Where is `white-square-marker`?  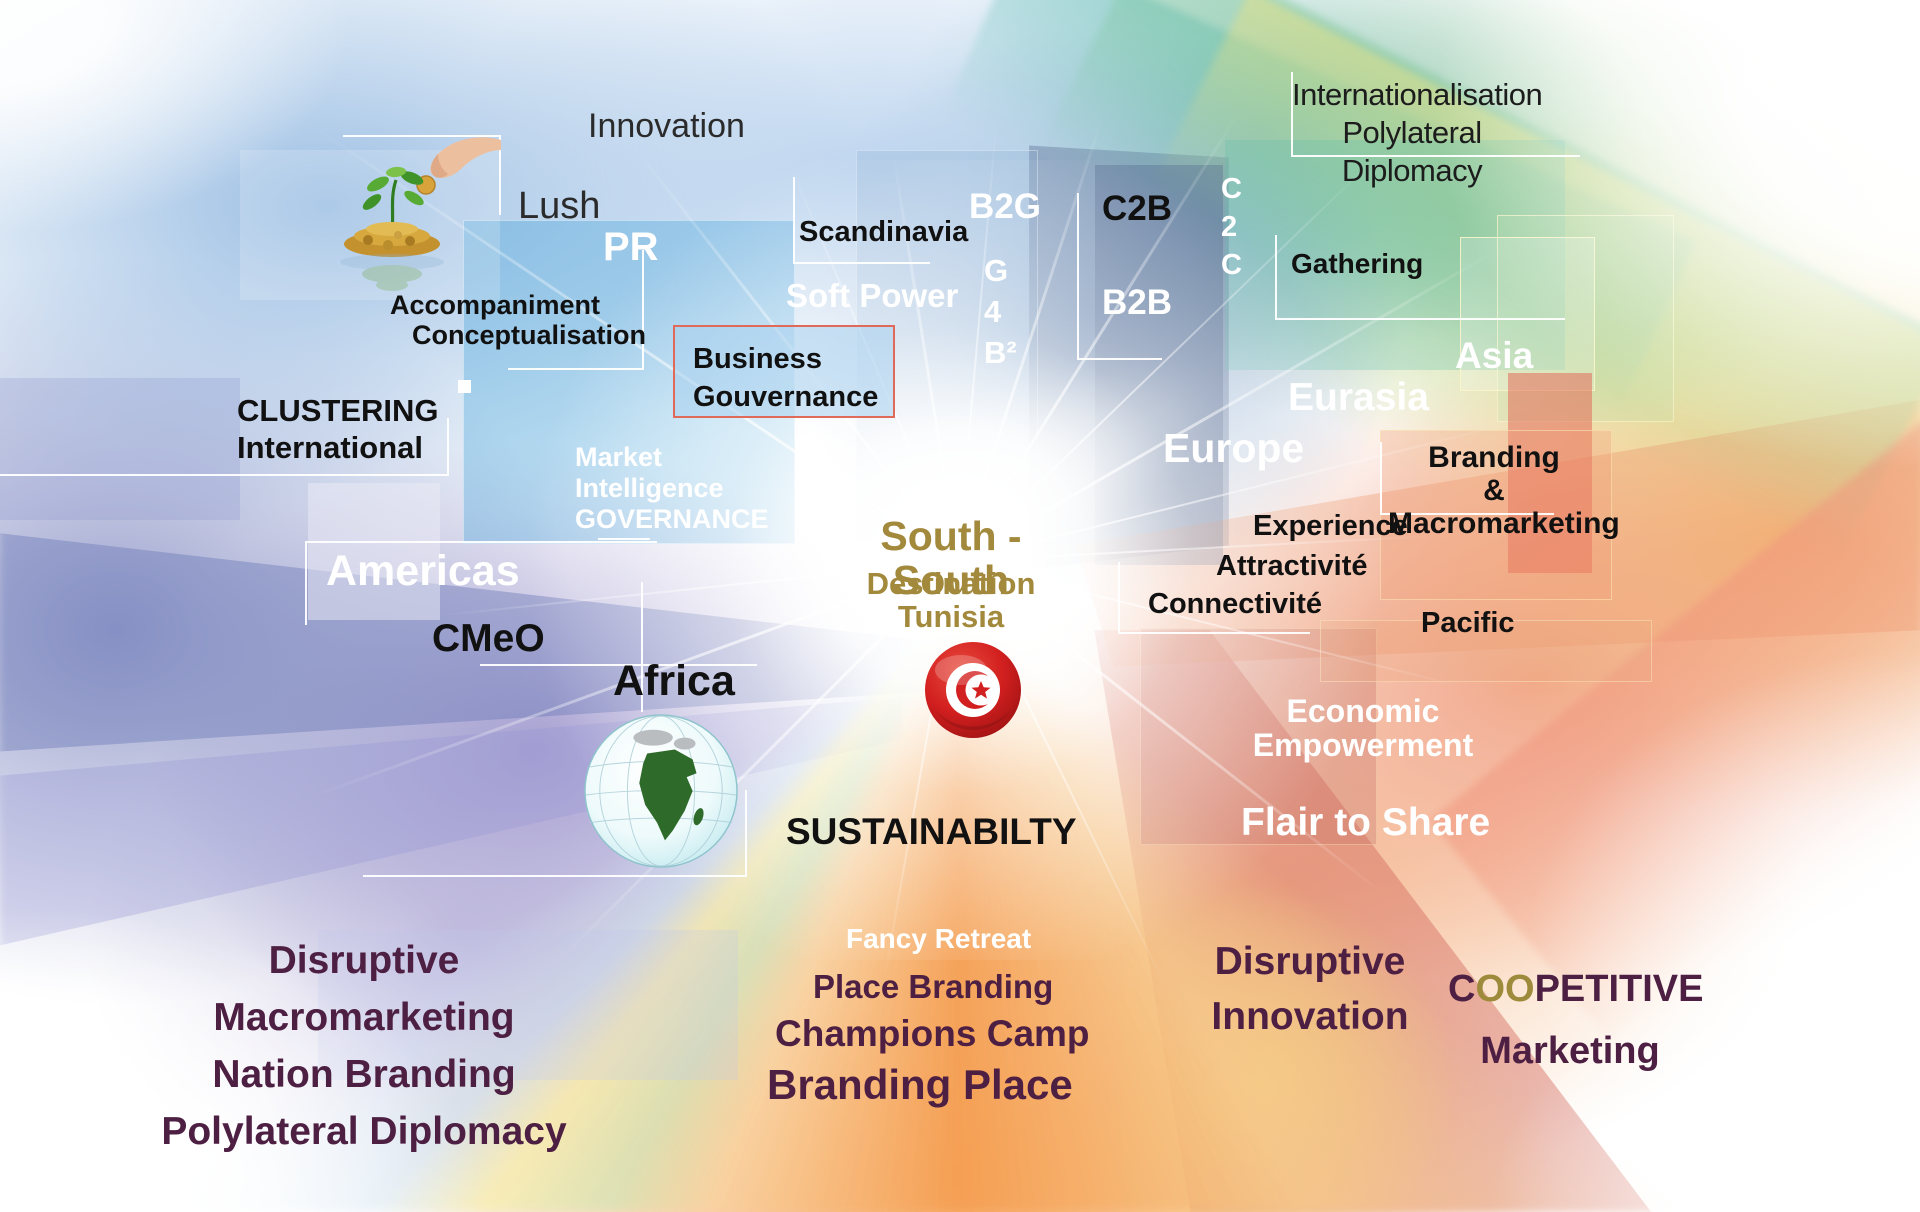
white-square-marker is located at coordinates (464, 386).